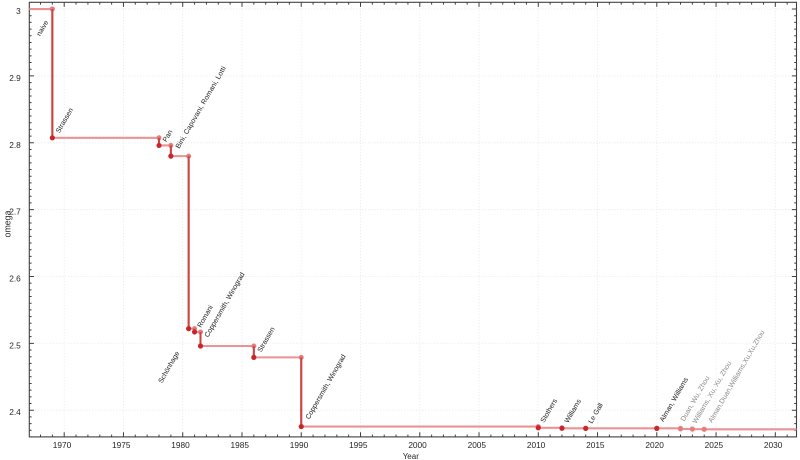 The image size is (800, 460). I want to click on svg-text: 1970, so click(62, 445).